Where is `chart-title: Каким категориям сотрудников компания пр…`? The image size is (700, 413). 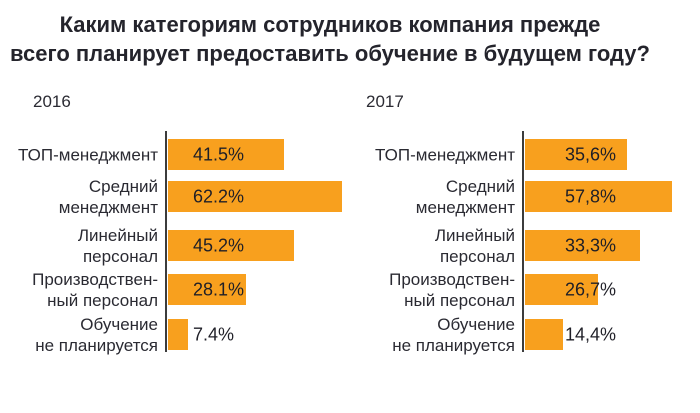
chart-title: Каким категориям сотрудников компания пр… is located at coordinates (330, 39).